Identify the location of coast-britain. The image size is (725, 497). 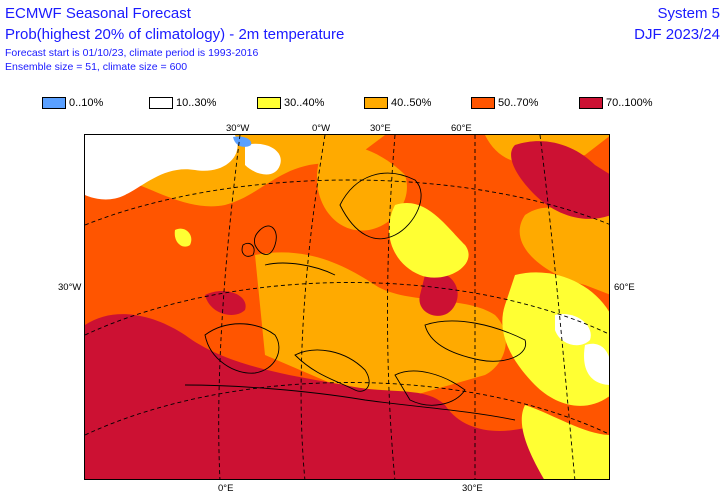
(265, 240).